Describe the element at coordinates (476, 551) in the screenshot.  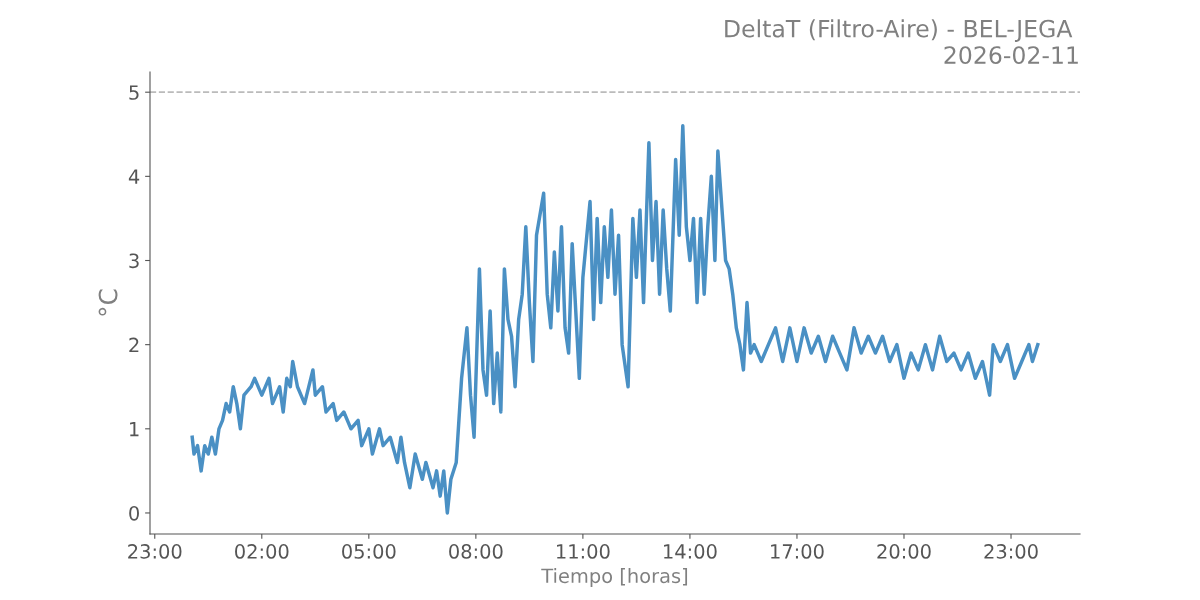
I see `x-tick-label: 08:00` at that location.